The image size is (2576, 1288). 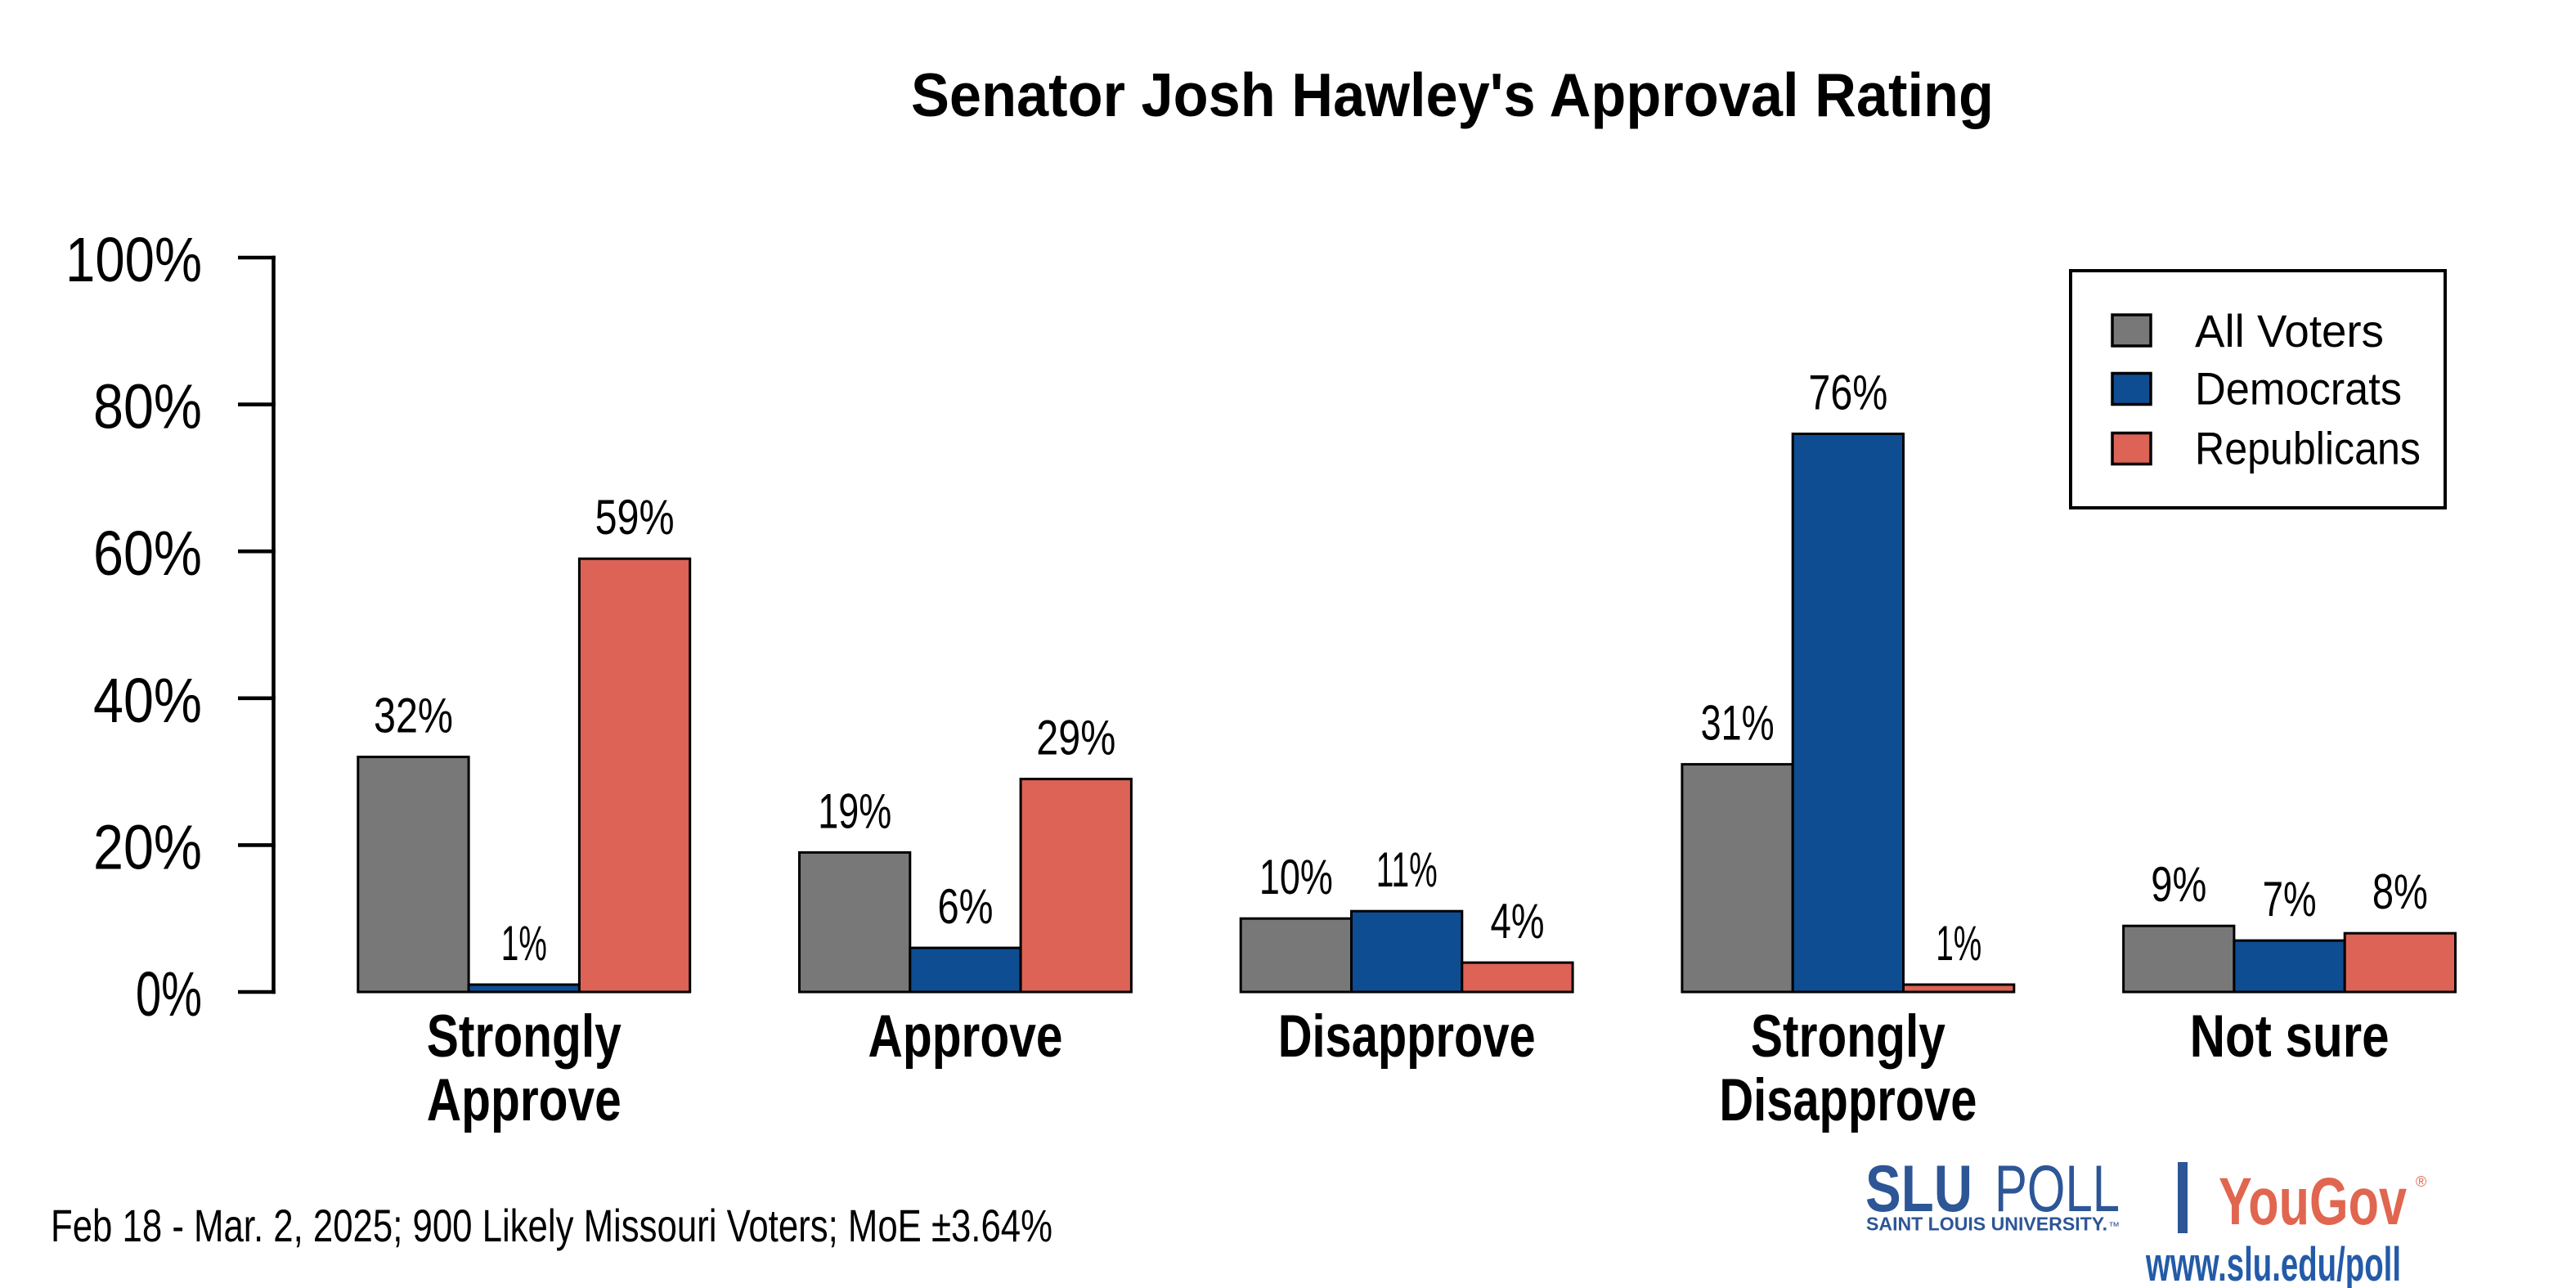 What do you see at coordinates (635, 517) in the screenshot?
I see `svg-text: 59%` at bounding box center [635, 517].